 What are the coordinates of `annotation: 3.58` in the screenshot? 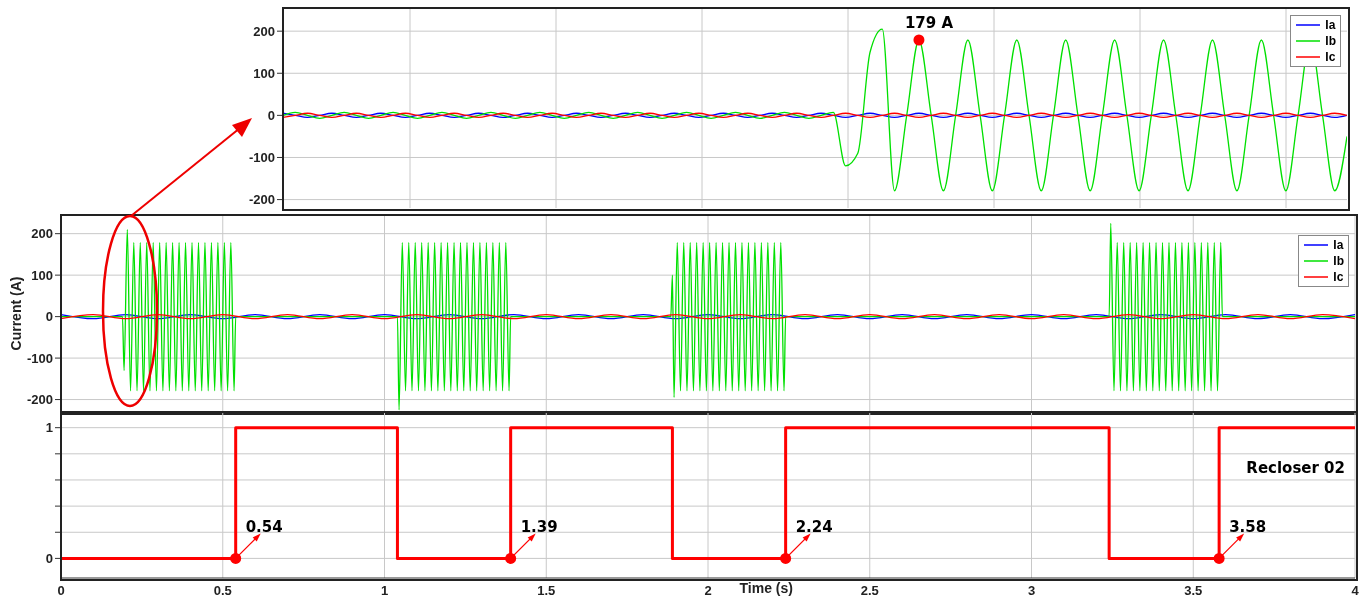 It's located at (1248, 527).